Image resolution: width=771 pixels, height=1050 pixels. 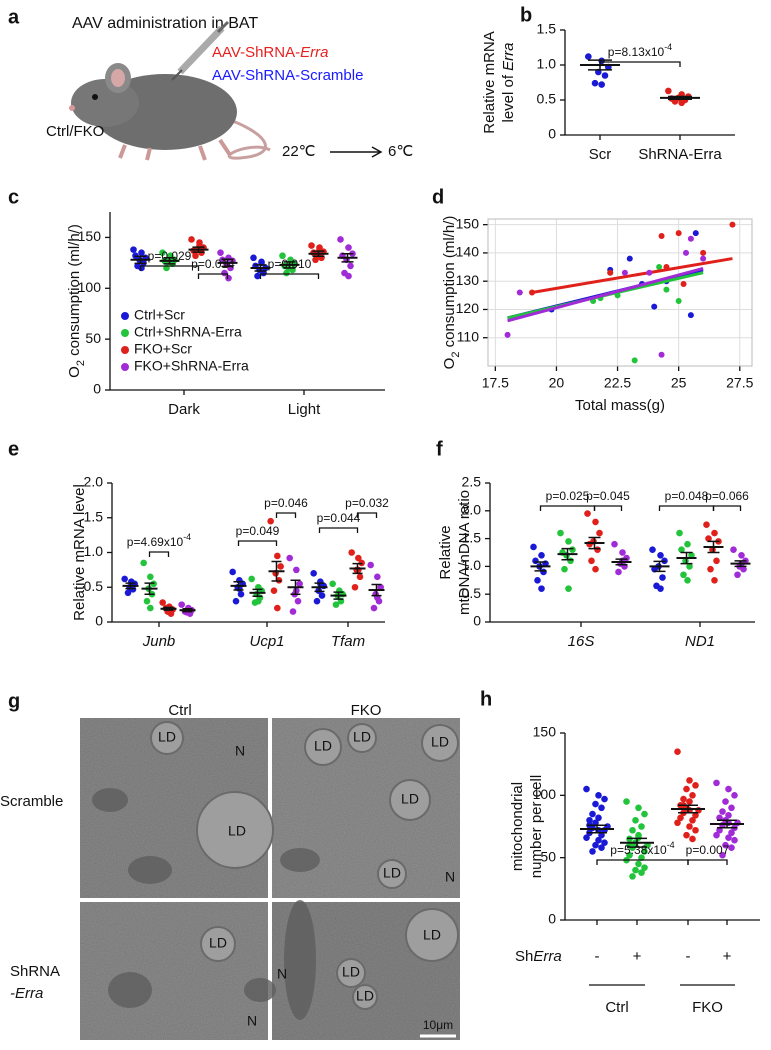 I want to click on x-tick-label: -, so click(x=688, y=956).